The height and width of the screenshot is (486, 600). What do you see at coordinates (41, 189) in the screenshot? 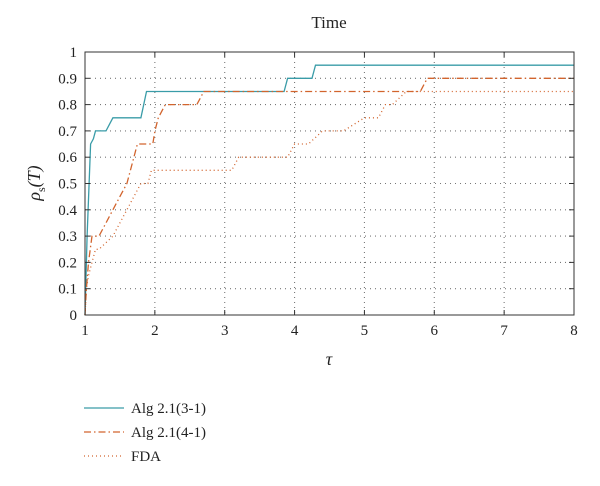
I see `y-axis-label-sub: s` at bounding box center [41, 189].